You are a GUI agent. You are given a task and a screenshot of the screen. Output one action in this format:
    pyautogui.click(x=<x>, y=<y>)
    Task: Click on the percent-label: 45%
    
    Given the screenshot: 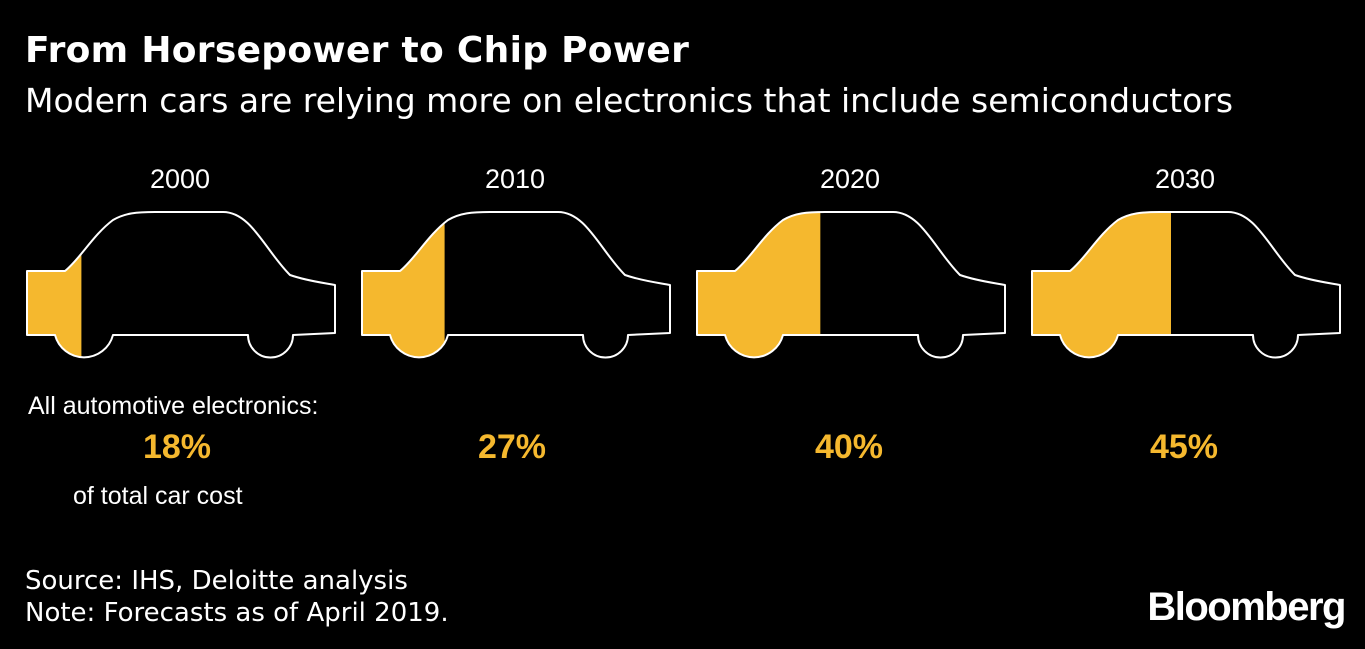 What is the action you would take?
    pyautogui.click(x=1184, y=447)
    